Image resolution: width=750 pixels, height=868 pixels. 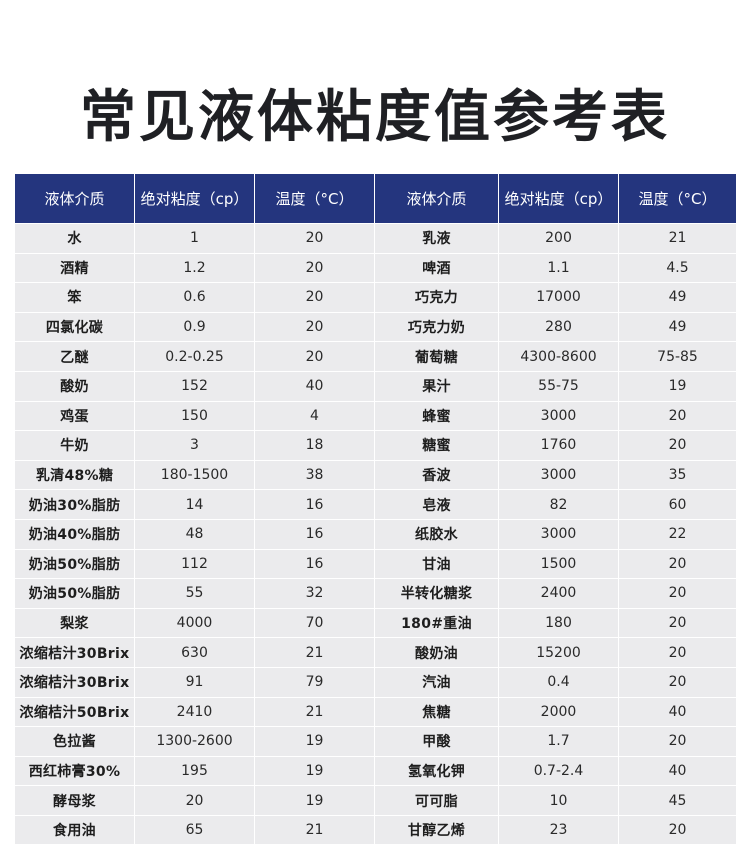 I want to click on viscosity-cell: 3, so click(x=194, y=445).